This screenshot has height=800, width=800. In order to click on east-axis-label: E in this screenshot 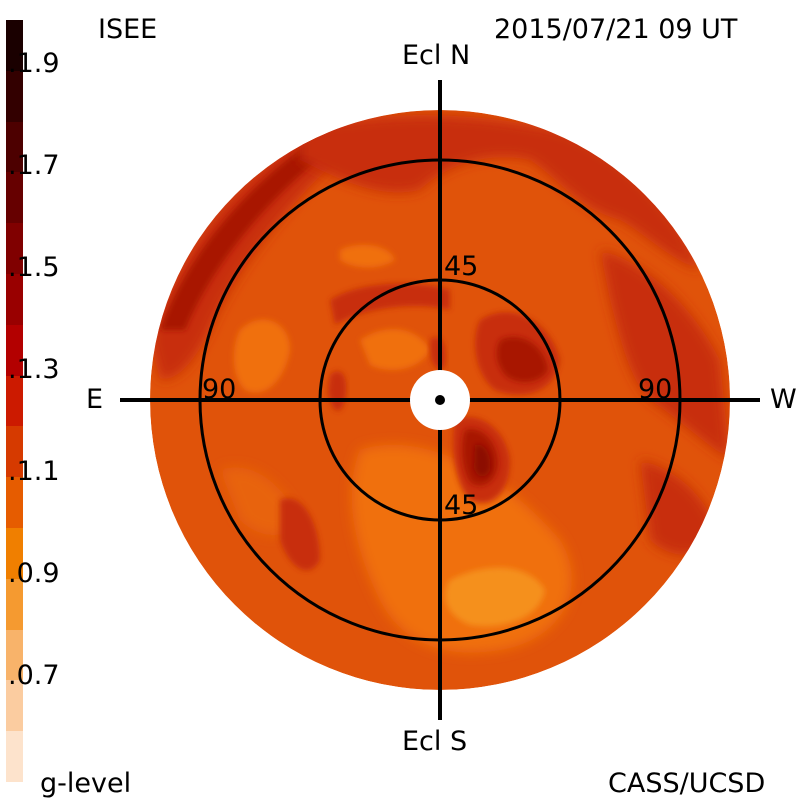, I will do `click(95, 399)`.